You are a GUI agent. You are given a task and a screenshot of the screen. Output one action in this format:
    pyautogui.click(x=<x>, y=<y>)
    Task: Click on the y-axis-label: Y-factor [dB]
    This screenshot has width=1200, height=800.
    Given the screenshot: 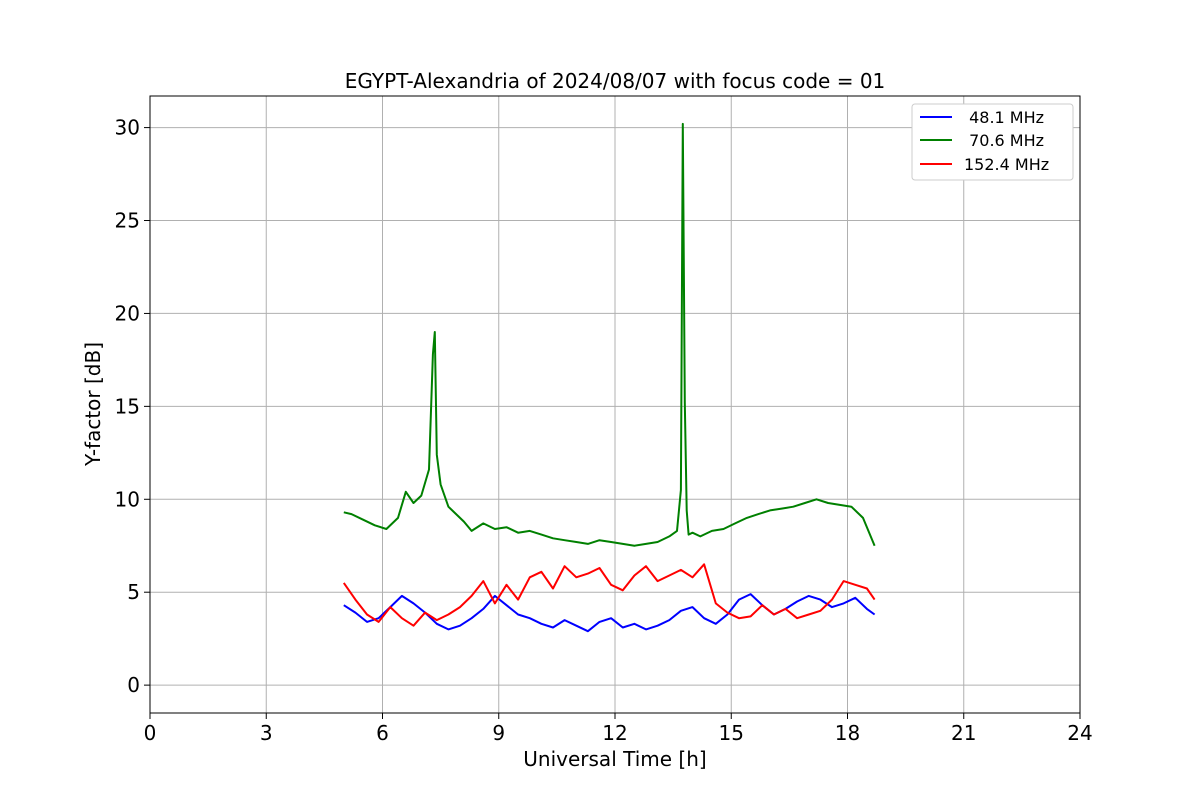 What is the action you would take?
    pyautogui.click(x=93, y=404)
    